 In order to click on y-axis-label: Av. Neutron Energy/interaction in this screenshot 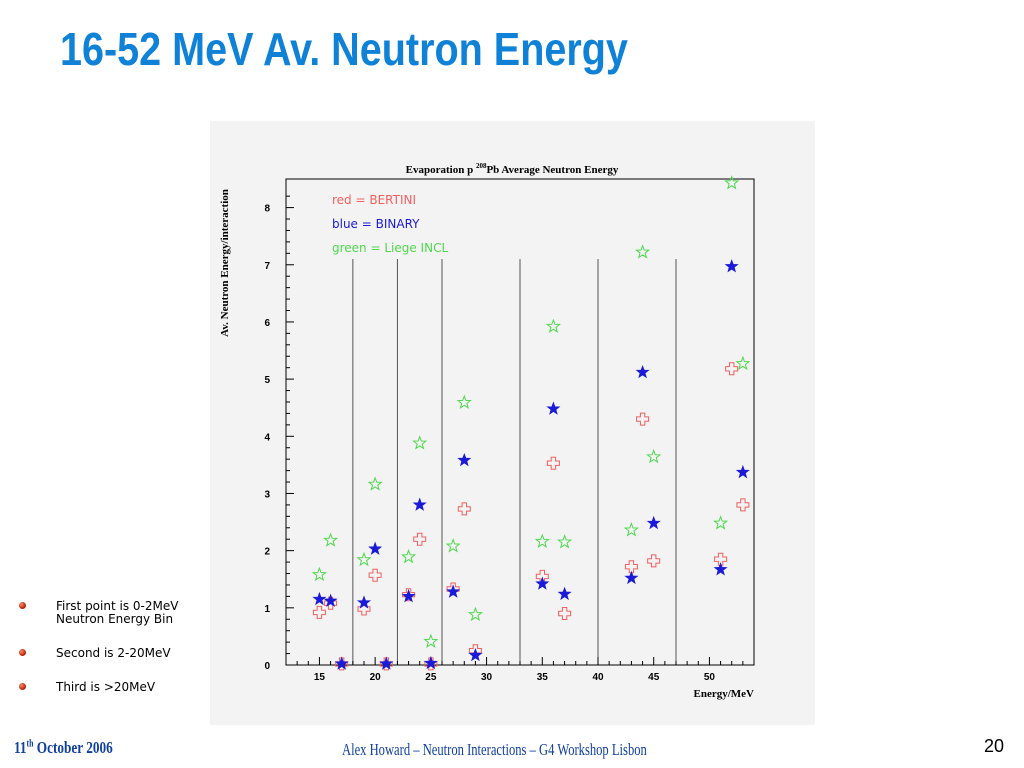, I will do `click(225, 263)`.